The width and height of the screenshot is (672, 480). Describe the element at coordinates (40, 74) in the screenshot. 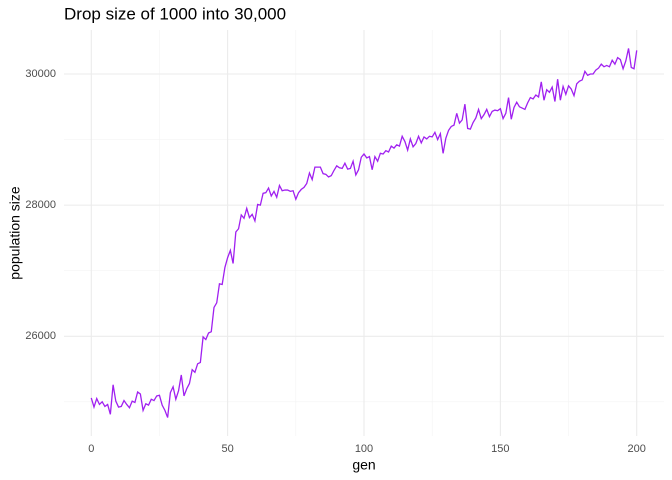

I see `y-tick-label: 30000` at that location.